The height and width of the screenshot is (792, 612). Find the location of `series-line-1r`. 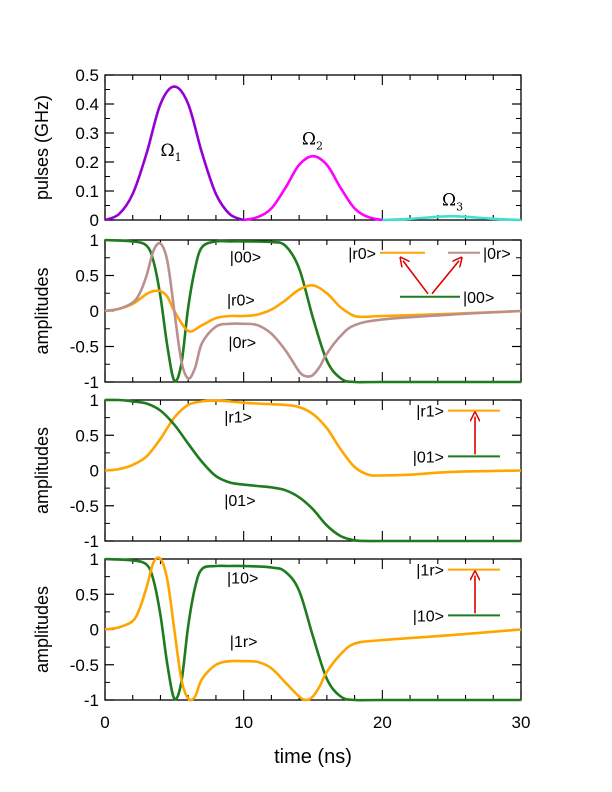

series-line-1r is located at coordinates (313, 629).